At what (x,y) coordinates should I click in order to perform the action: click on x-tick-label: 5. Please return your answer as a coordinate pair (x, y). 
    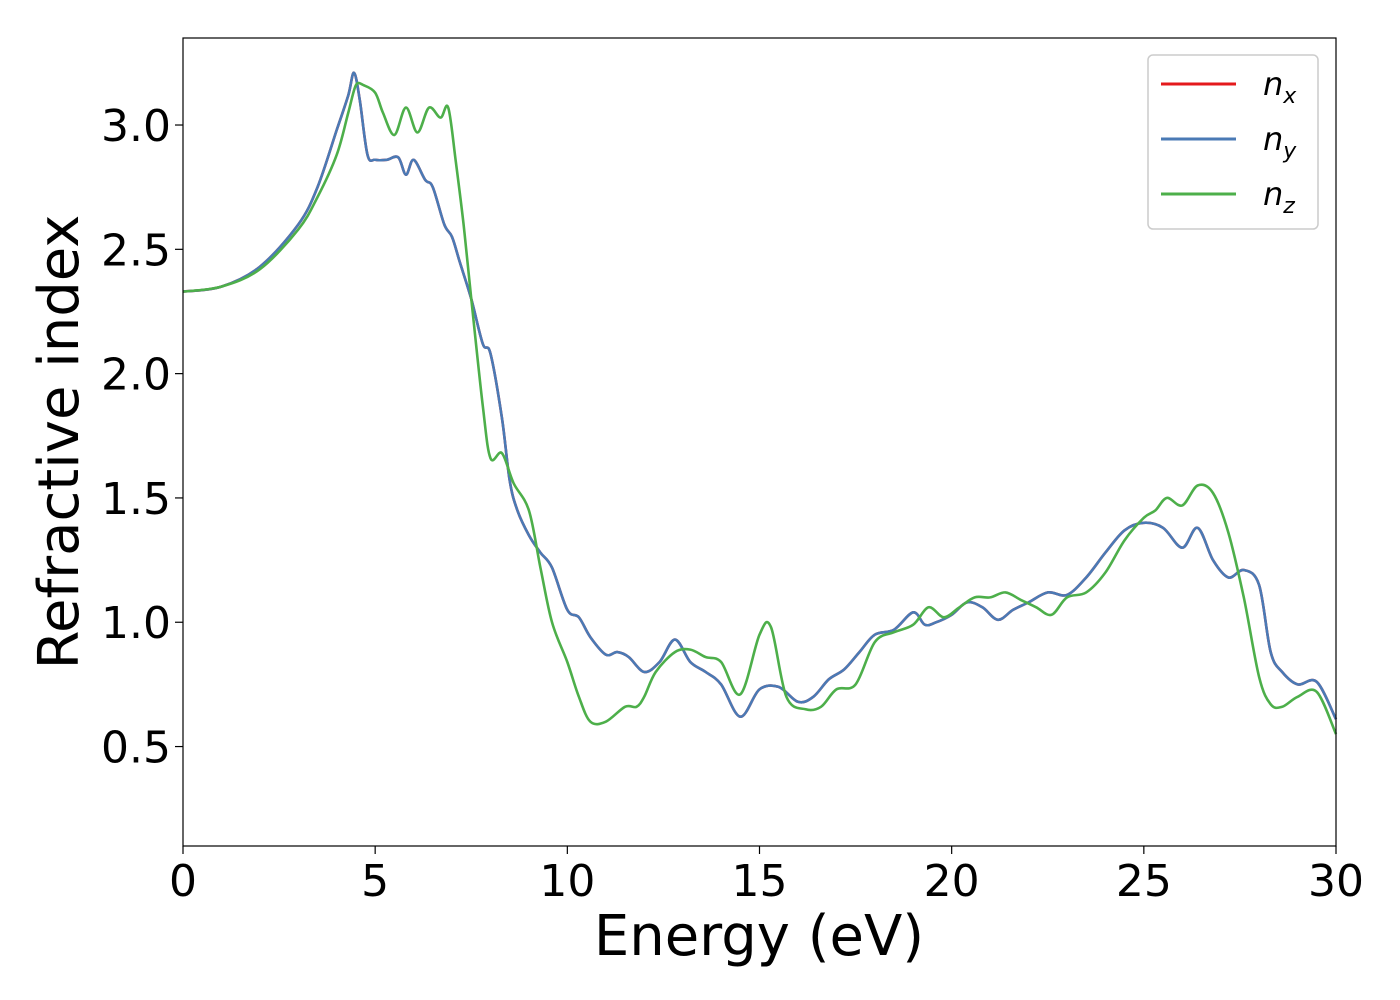
    Looking at the image, I should click on (375, 881).